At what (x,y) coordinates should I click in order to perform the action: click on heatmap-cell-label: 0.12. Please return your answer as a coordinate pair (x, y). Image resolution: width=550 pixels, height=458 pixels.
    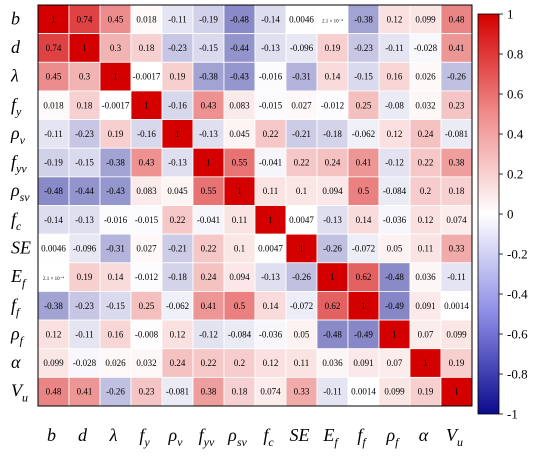
    Looking at the image, I should click on (426, 220).